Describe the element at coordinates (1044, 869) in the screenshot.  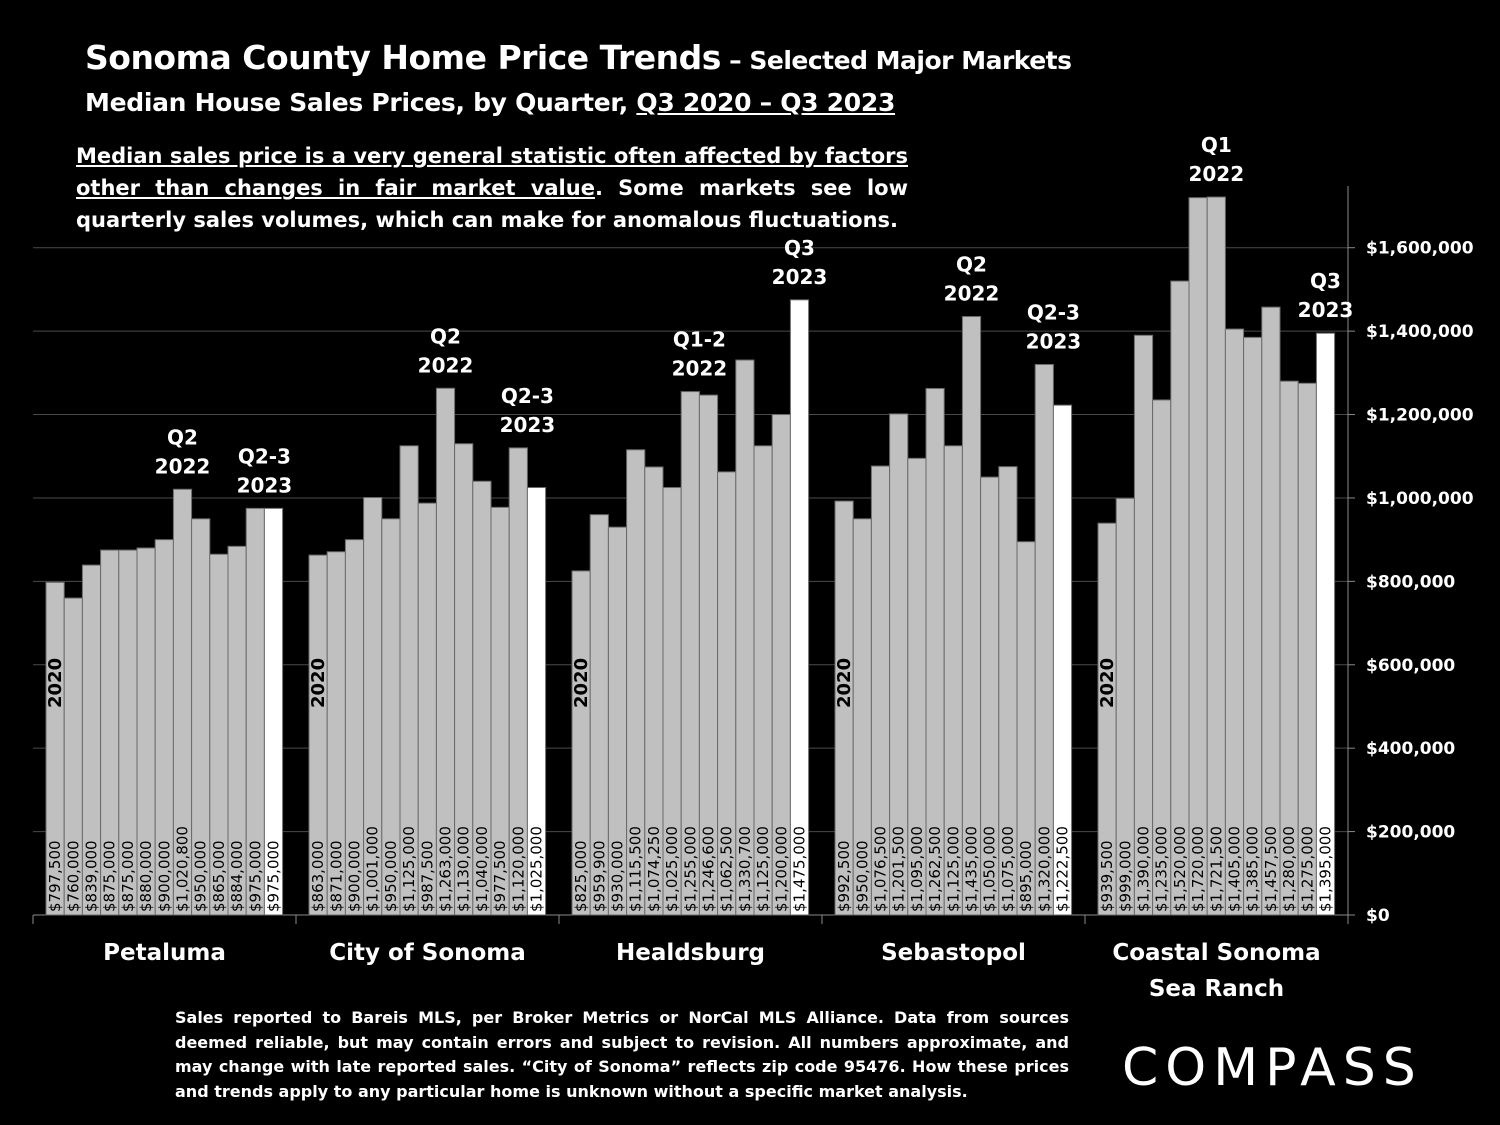
I see `bar-value-label: $1,320,000` at that location.